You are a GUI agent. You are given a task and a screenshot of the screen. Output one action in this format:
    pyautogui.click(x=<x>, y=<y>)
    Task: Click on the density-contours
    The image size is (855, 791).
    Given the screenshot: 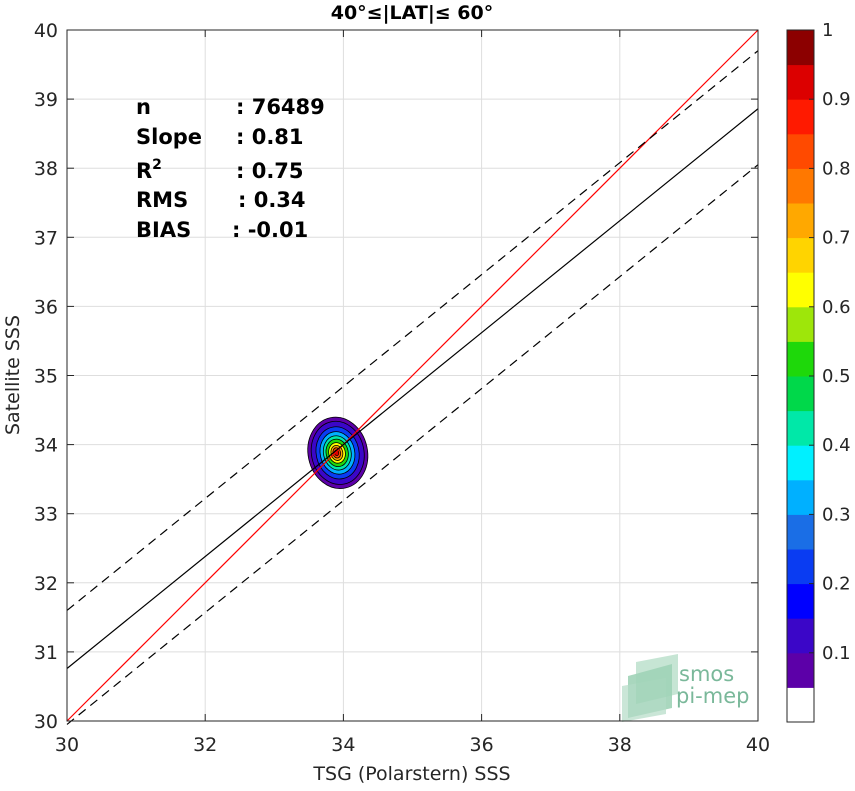 What is the action you would take?
    pyautogui.click(x=338, y=452)
    